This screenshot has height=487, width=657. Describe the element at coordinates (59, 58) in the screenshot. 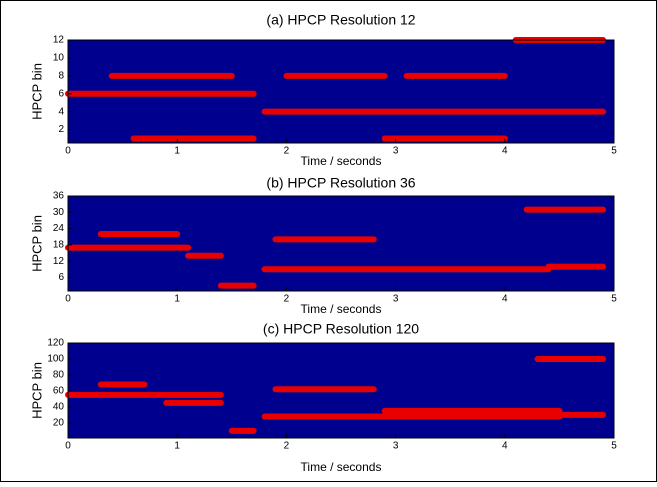

I see `y-tick-label: 10` at that location.